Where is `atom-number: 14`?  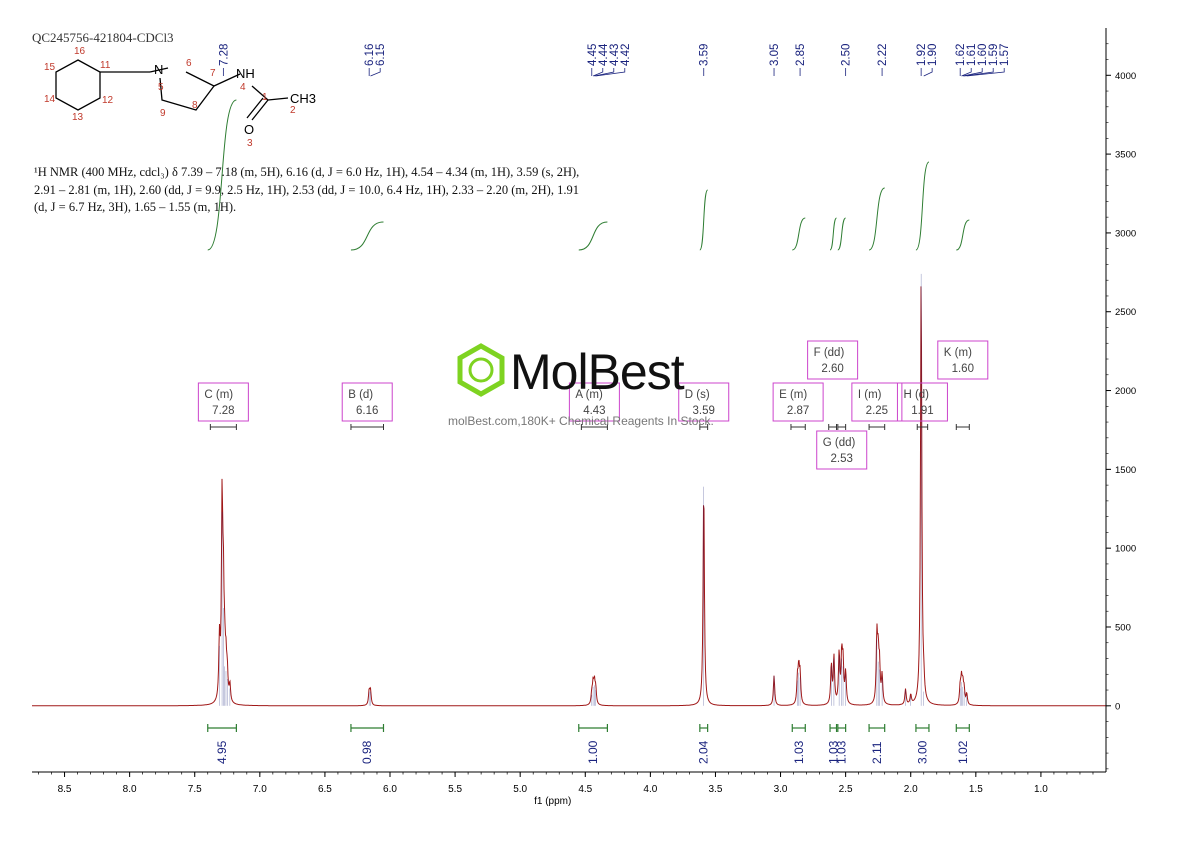
atom-number: 14 is located at coordinates (50, 99).